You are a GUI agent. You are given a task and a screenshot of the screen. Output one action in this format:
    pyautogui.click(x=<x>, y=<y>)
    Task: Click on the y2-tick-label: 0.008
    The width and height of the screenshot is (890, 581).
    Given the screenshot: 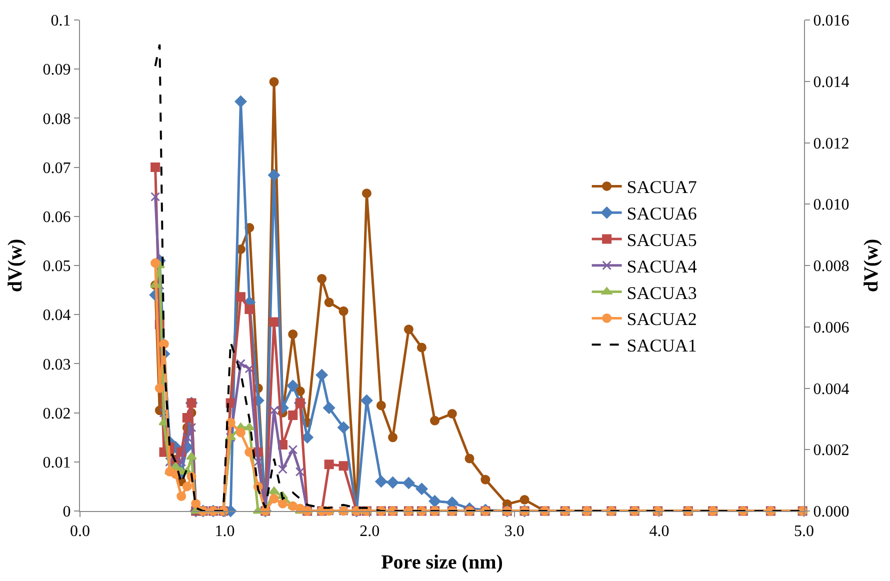 What is the action you would take?
    pyautogui.click(x=831, y=267)
    